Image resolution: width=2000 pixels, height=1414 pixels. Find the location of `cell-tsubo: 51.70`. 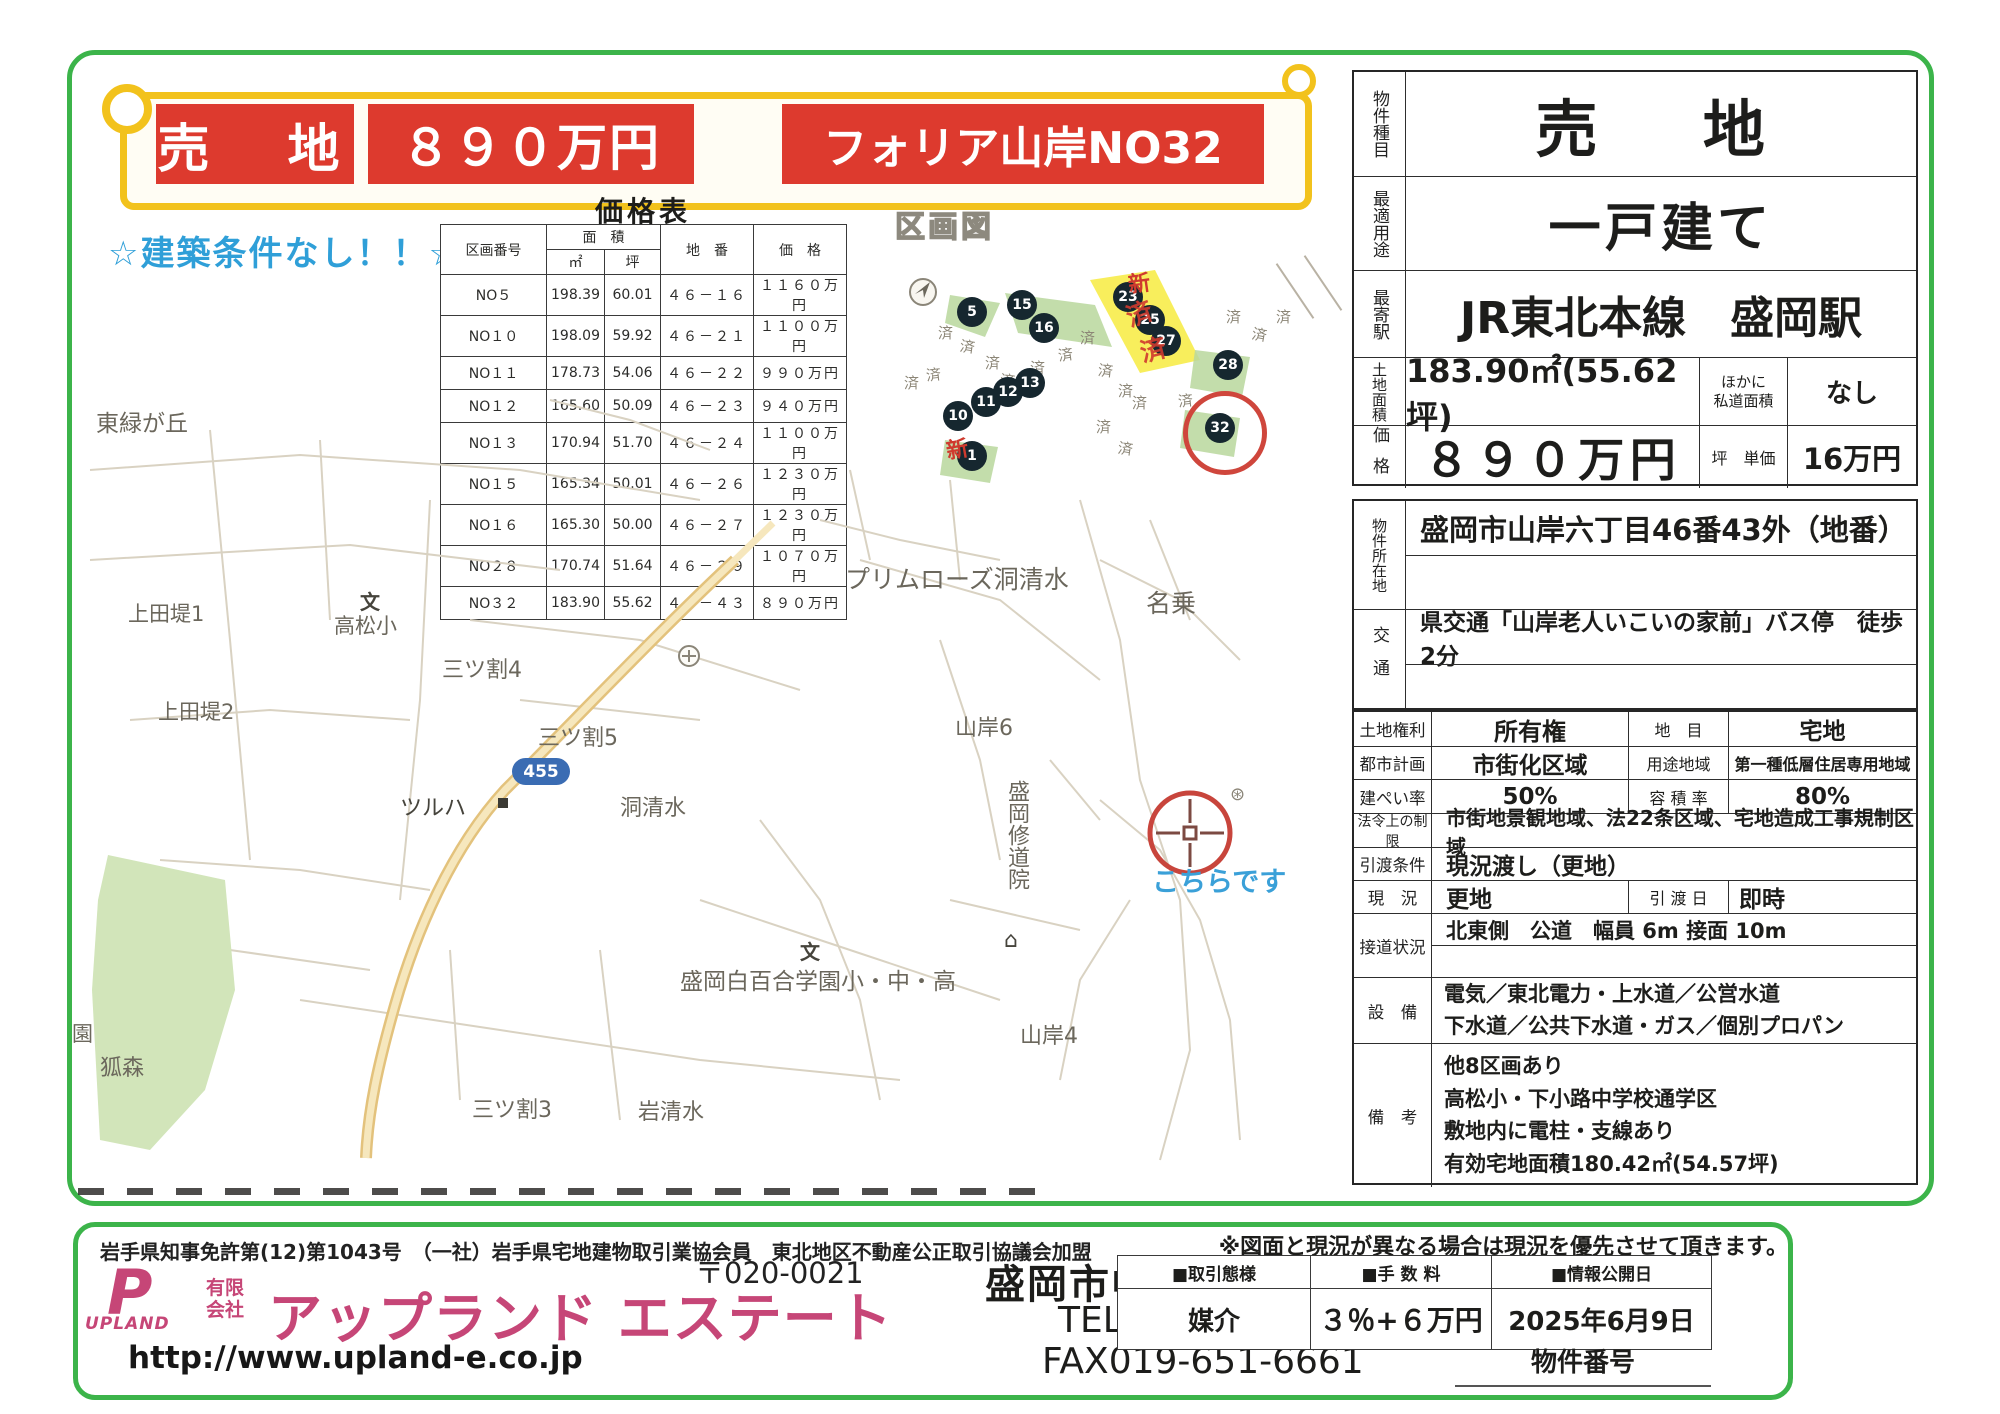

cell-tsubo: 51.70 is located at coordinates (632, 443).